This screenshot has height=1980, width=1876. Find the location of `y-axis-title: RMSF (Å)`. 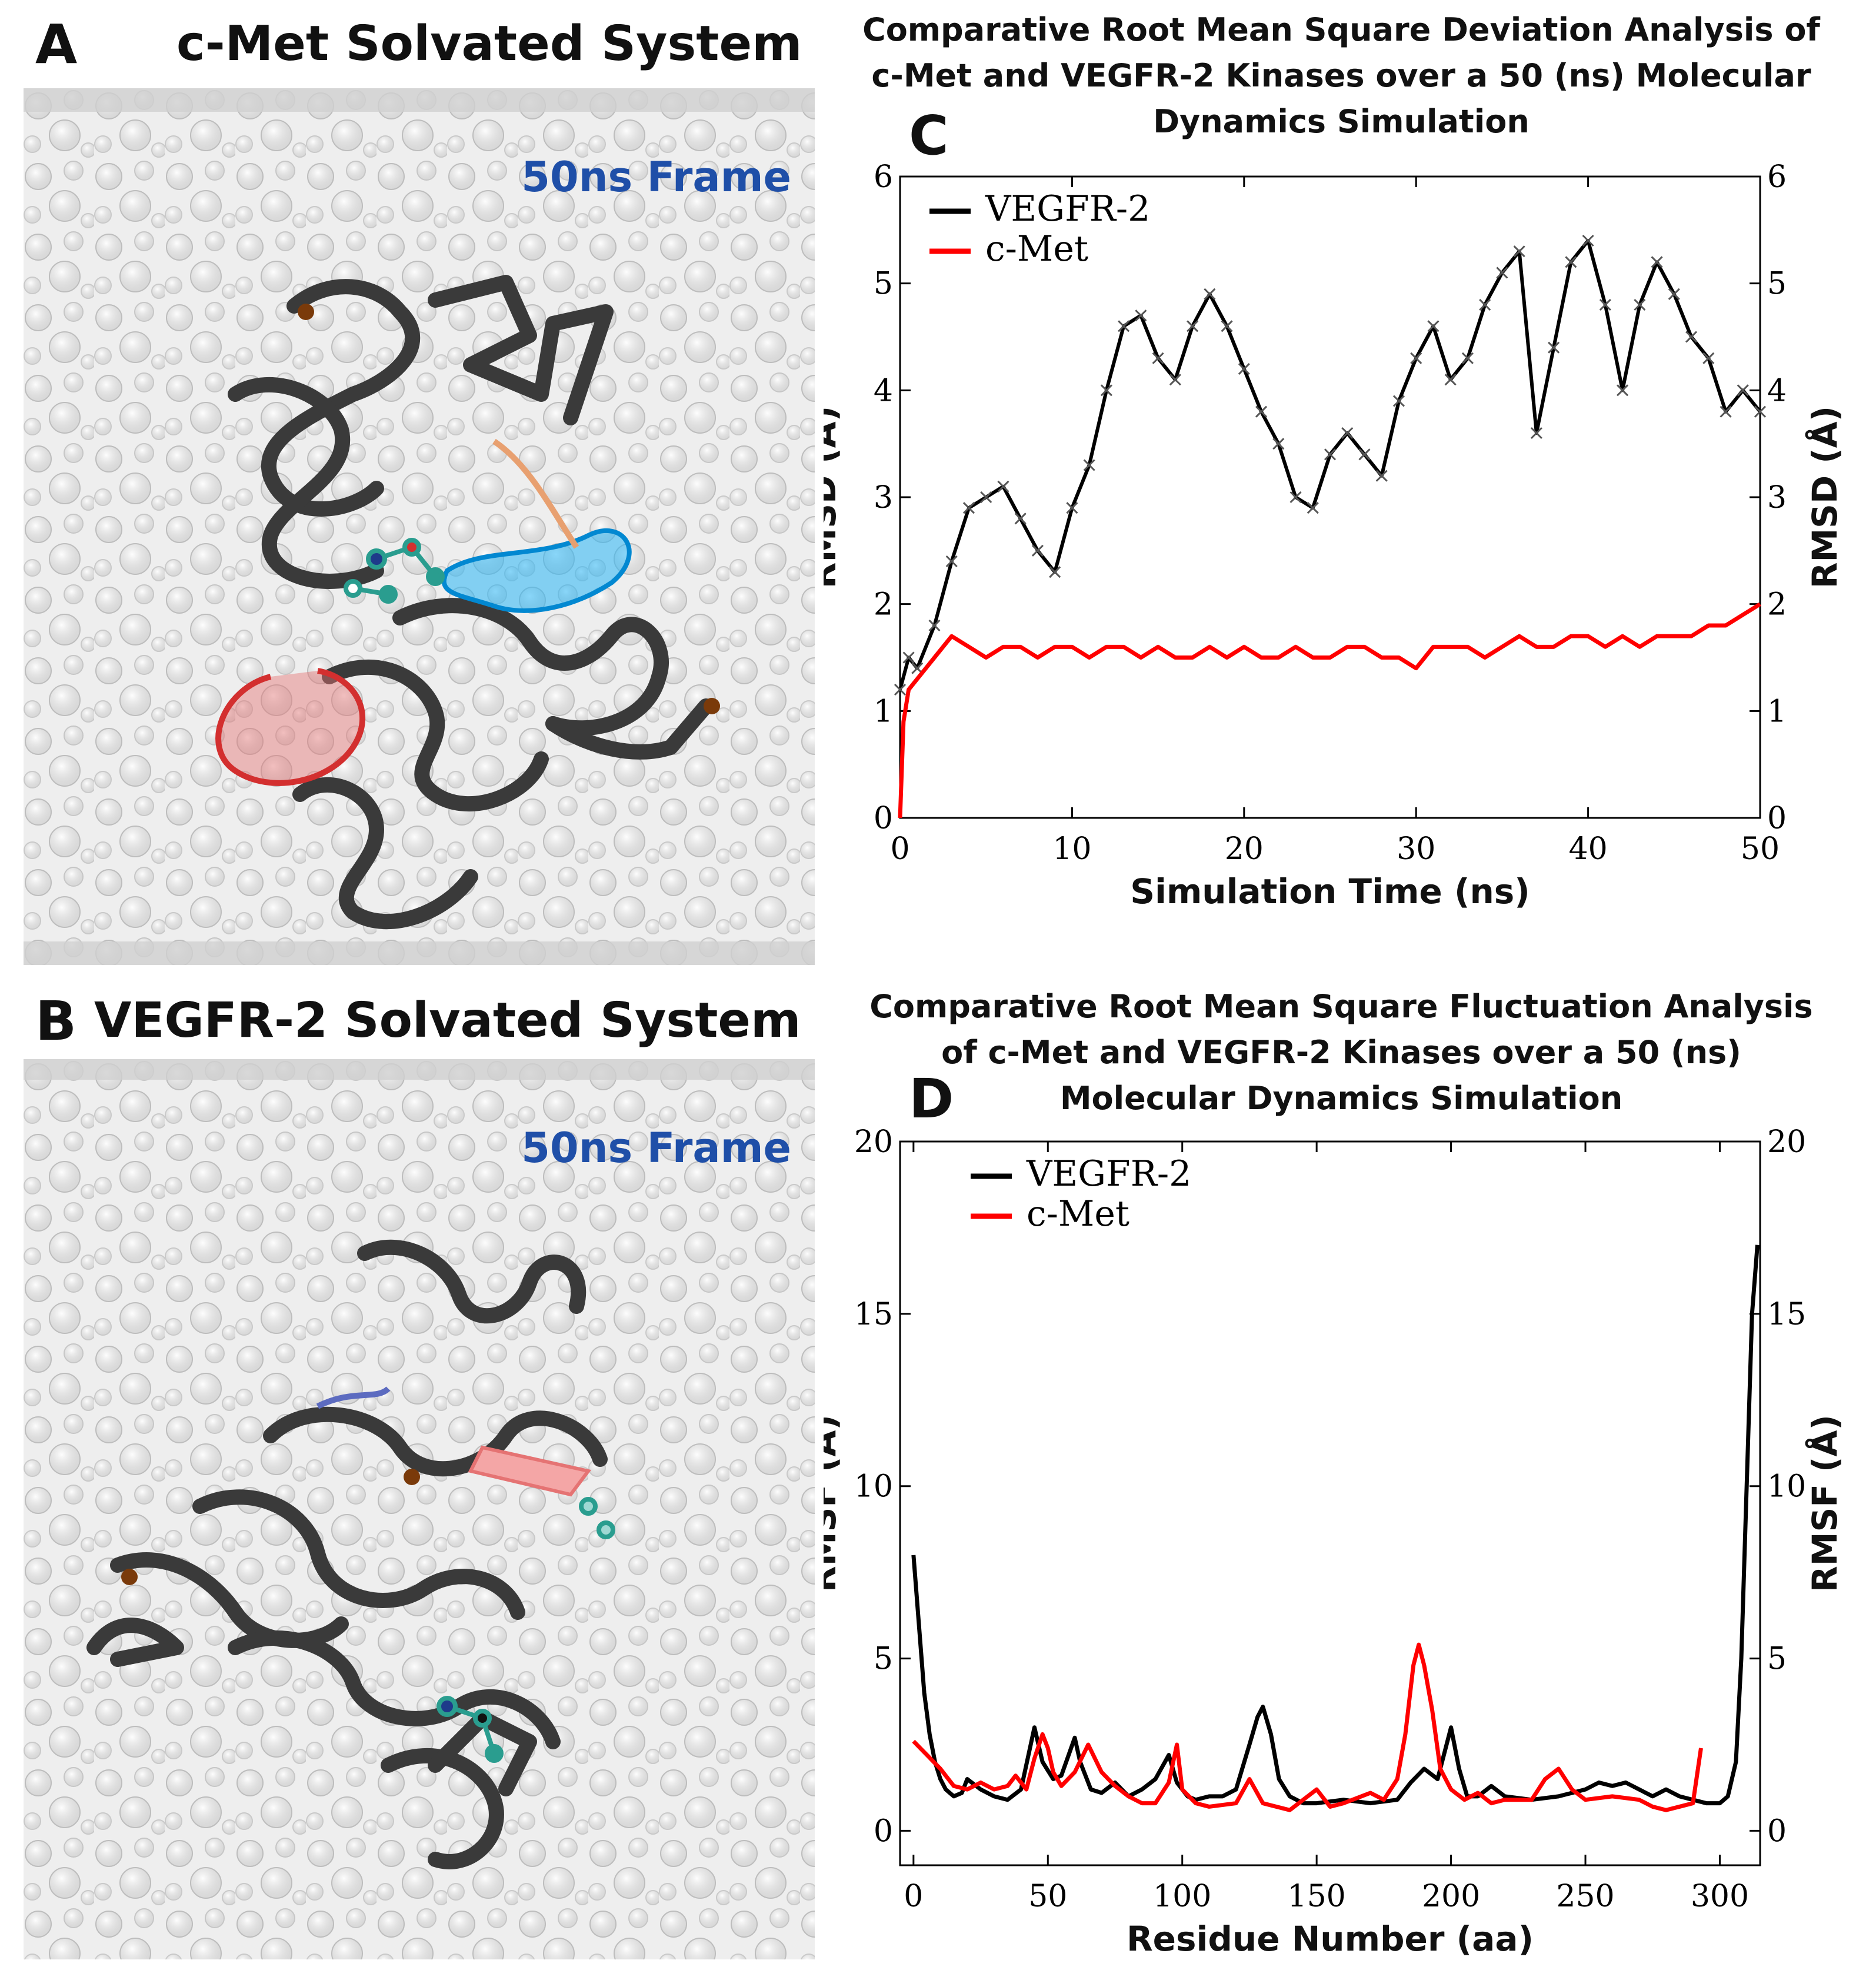

y-axis-title: RMSF (Å) is located at coordinates (834, 1503).